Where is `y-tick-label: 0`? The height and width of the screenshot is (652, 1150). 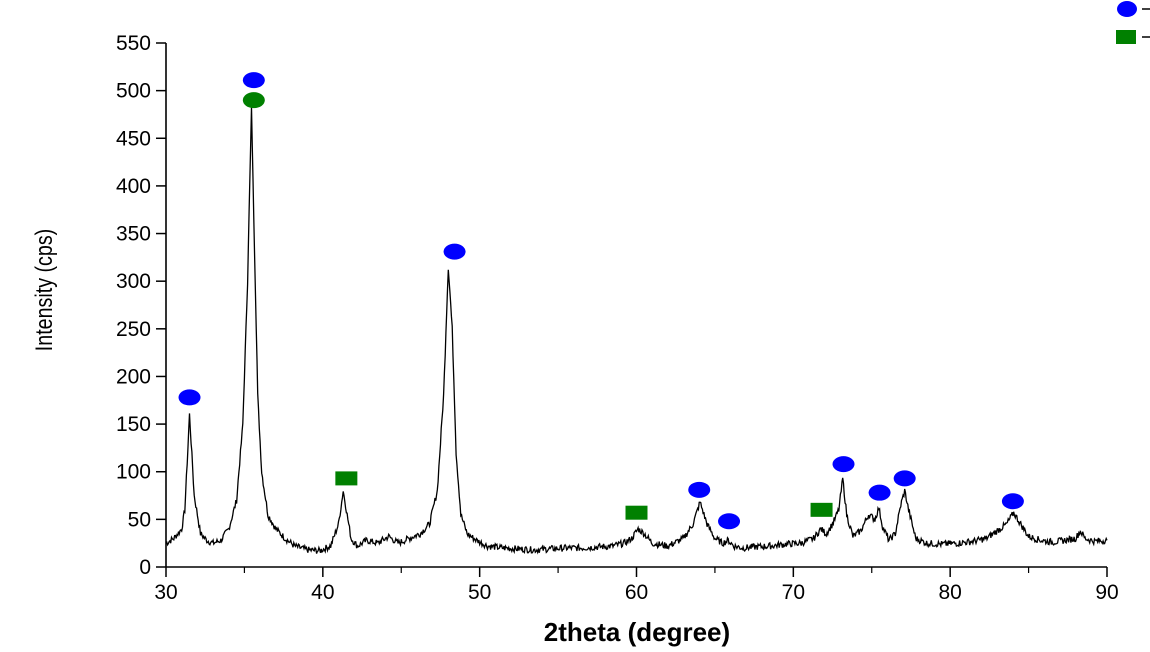 y-tick-label: 0 is located at coordinates (145, 567).